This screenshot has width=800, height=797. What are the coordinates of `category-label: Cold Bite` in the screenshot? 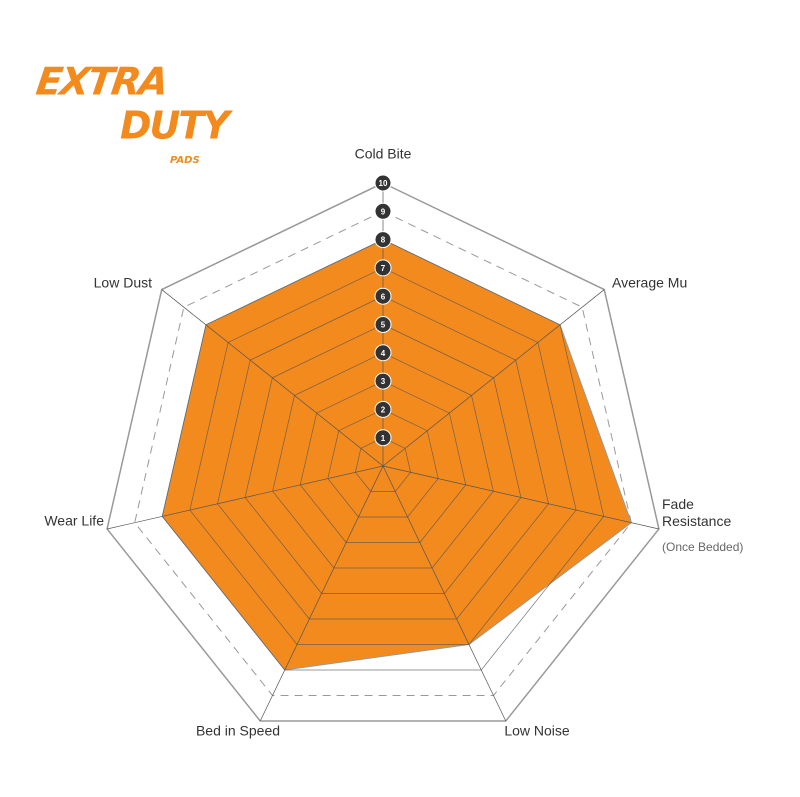 It's located at (383, 154).